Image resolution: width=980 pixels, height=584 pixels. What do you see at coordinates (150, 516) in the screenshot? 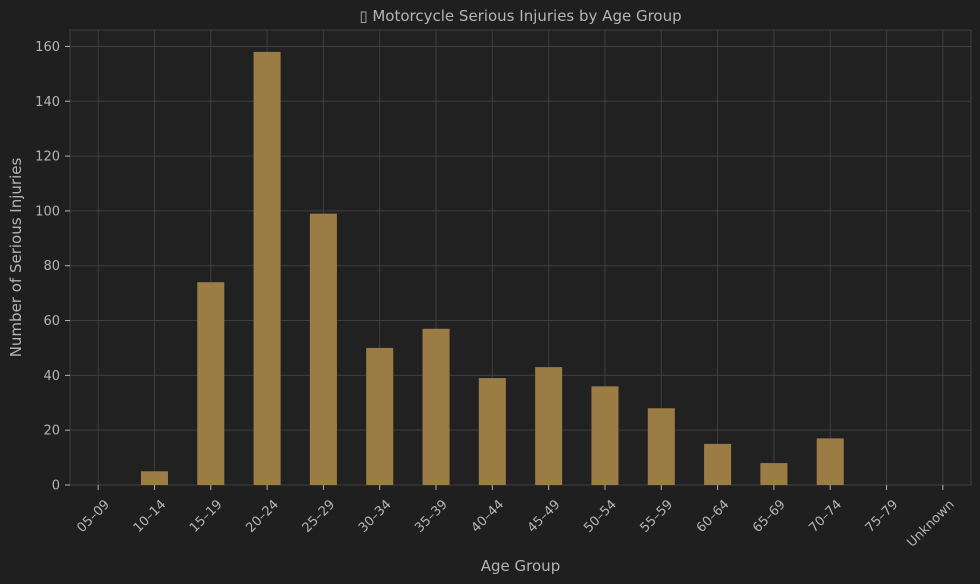
I see `x-tick-label: 10–14` at bounding box center [150, 516].